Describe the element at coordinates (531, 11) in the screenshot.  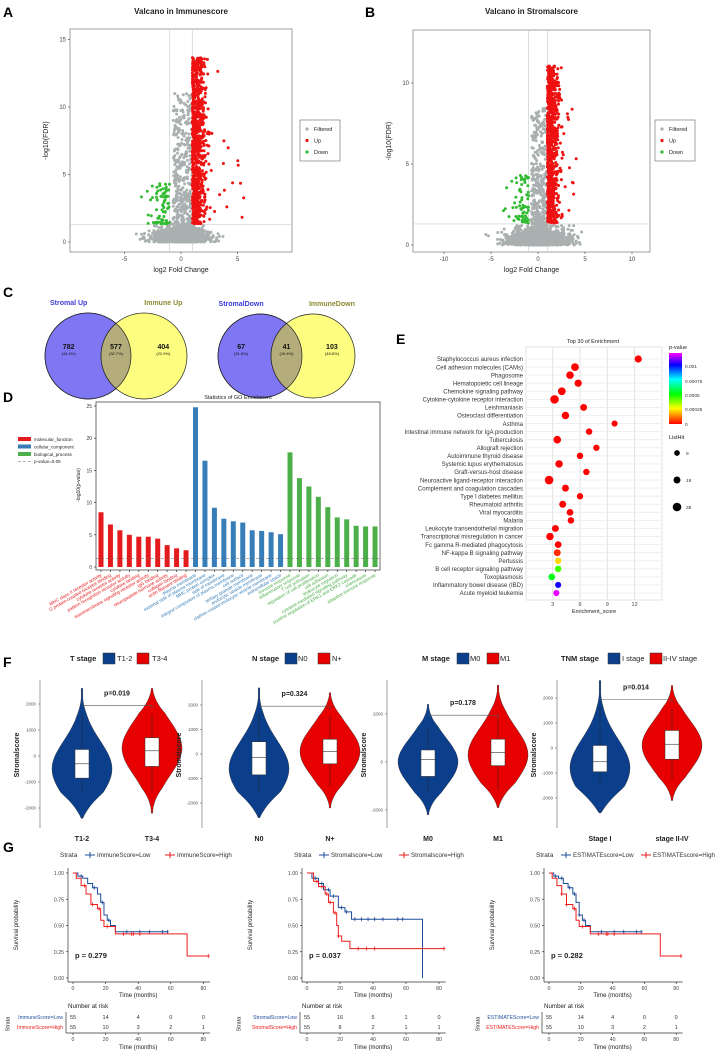
I see `volcano-title: Valcano in Stromalscore` at that location.